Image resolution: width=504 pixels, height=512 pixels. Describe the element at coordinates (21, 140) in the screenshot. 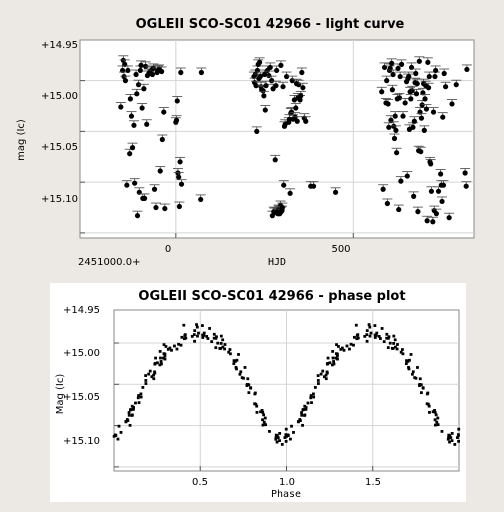

I see `y-axis-label: mag (Ic)` at that location.